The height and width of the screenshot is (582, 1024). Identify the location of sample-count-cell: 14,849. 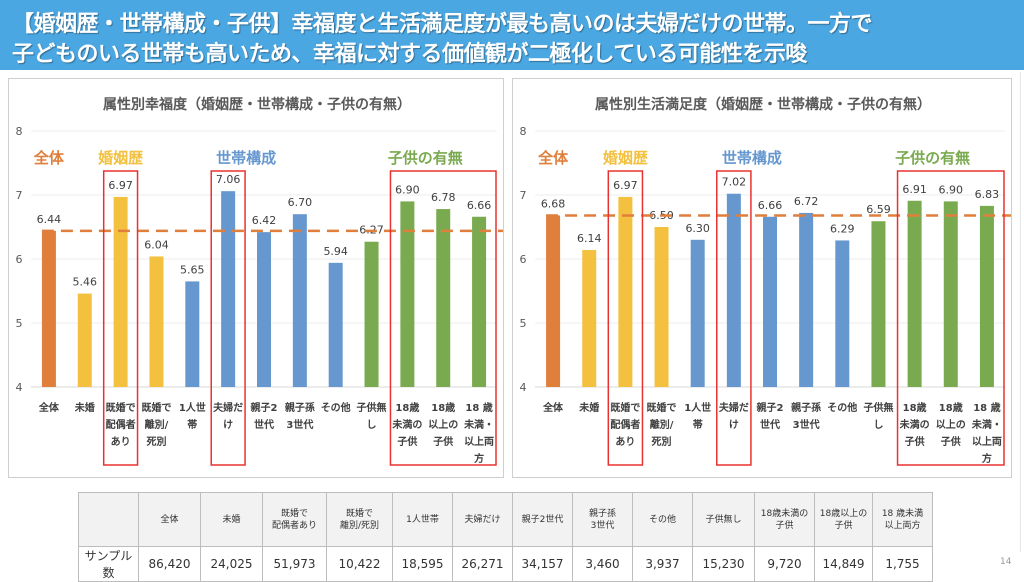
(843, 564).